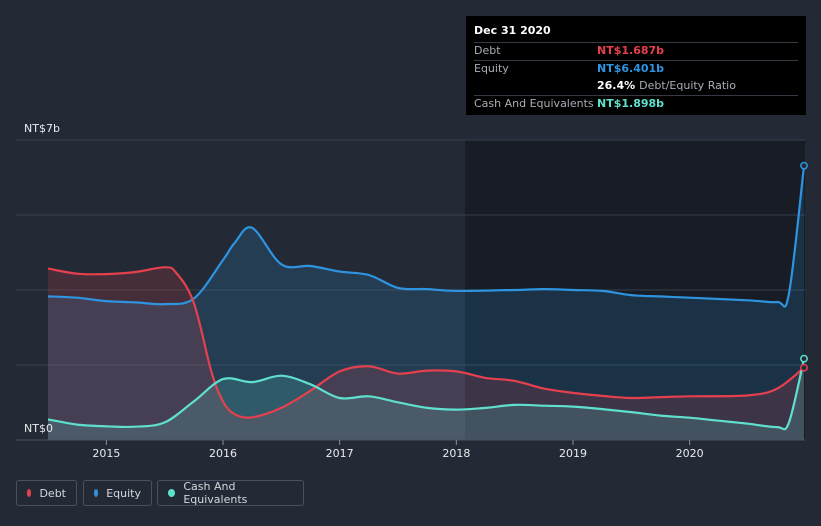 Image resolution: width=821 pixels, height=526 pixels. What do you see at coordinates (631, 50) in the screenshot?
I see `tooltip-debt-value: NT$1.687b` at bounding box center [631, 50].